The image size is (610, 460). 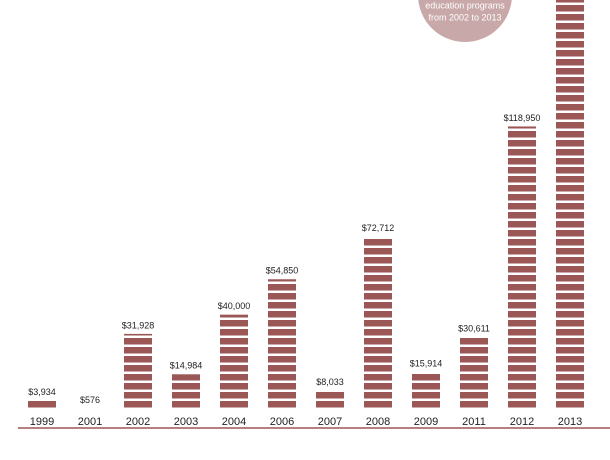 What do you see at coordinates (282, 422) in the screenshot?
I see `x-tick-label: 2006` at bounding box center [282, 422].